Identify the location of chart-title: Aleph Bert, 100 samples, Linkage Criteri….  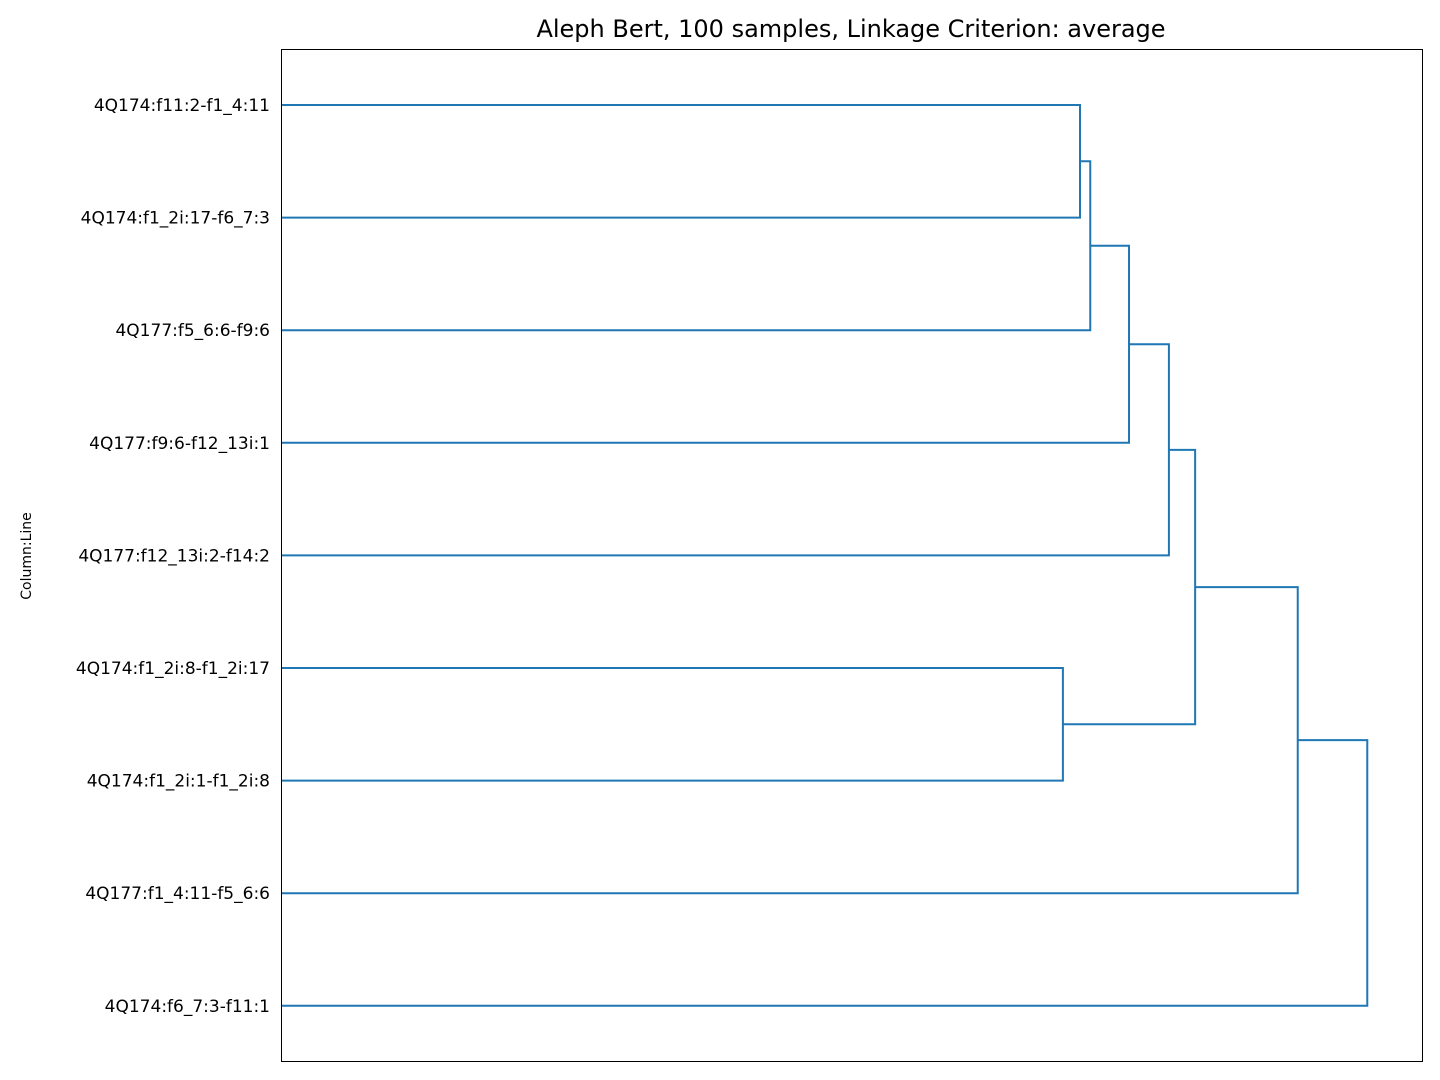
(850, 29).